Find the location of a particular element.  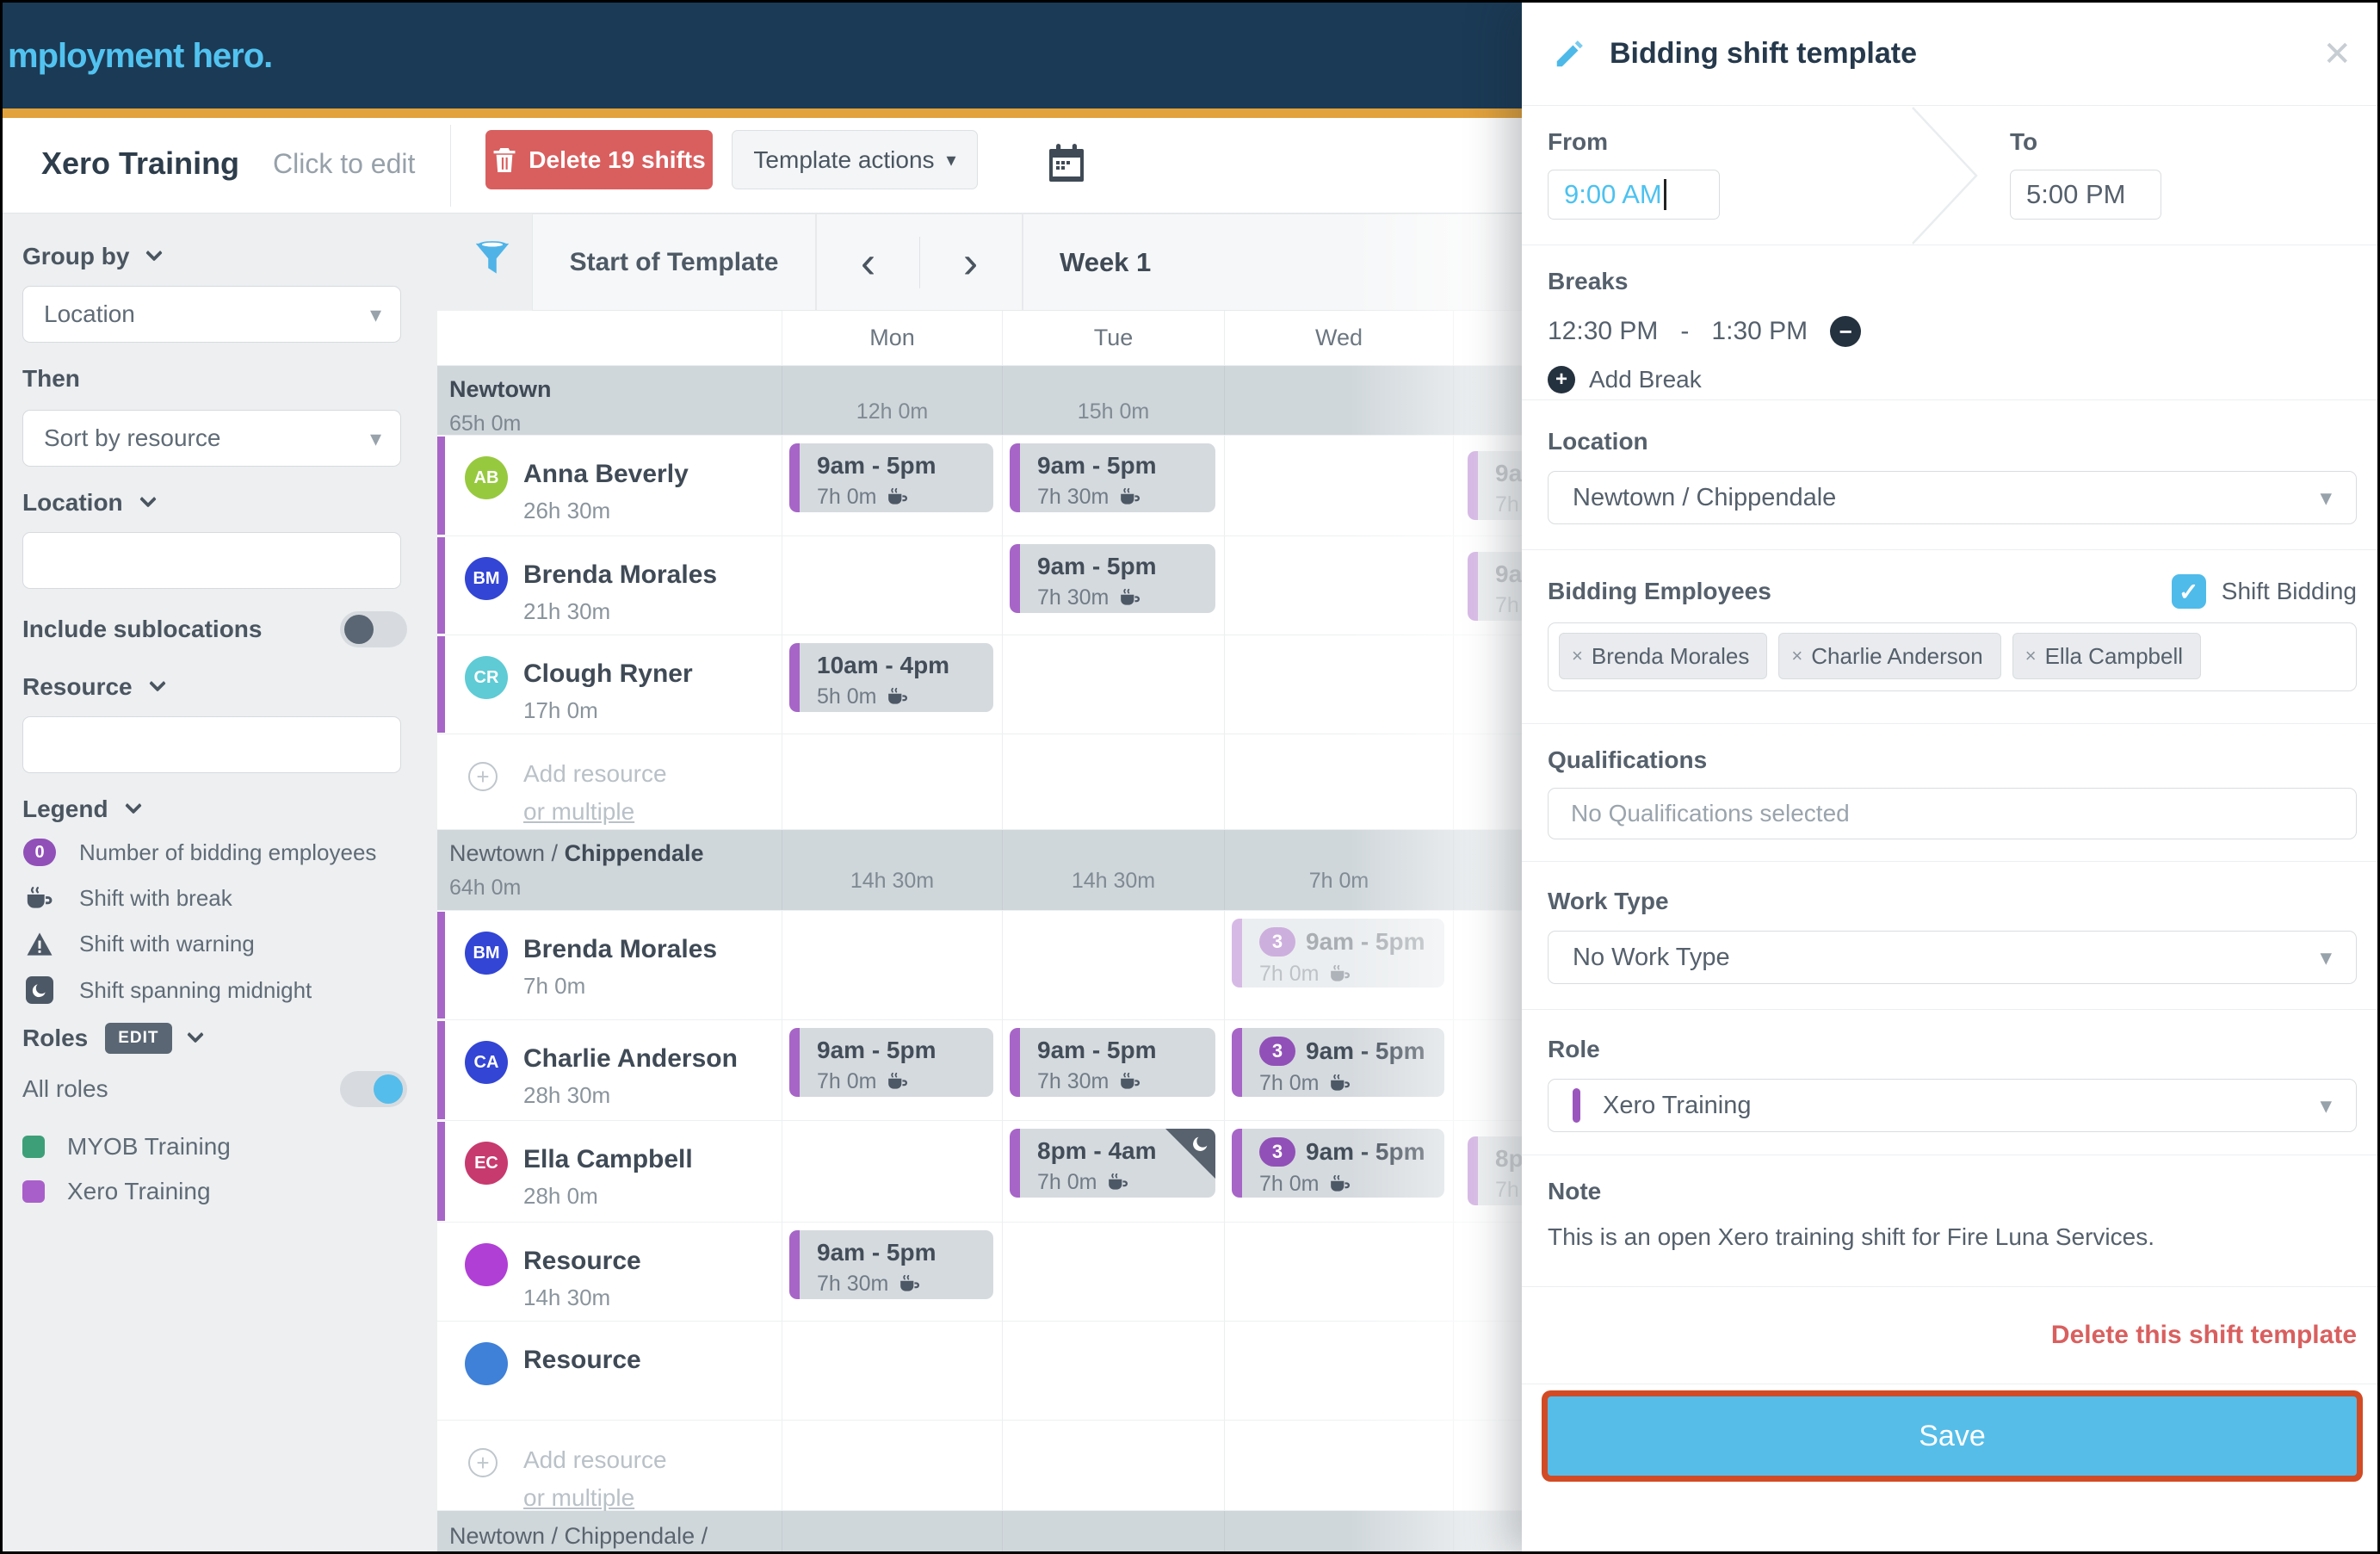

employee-chip: × Ella Campbell is located at coordinates (2106, 656).